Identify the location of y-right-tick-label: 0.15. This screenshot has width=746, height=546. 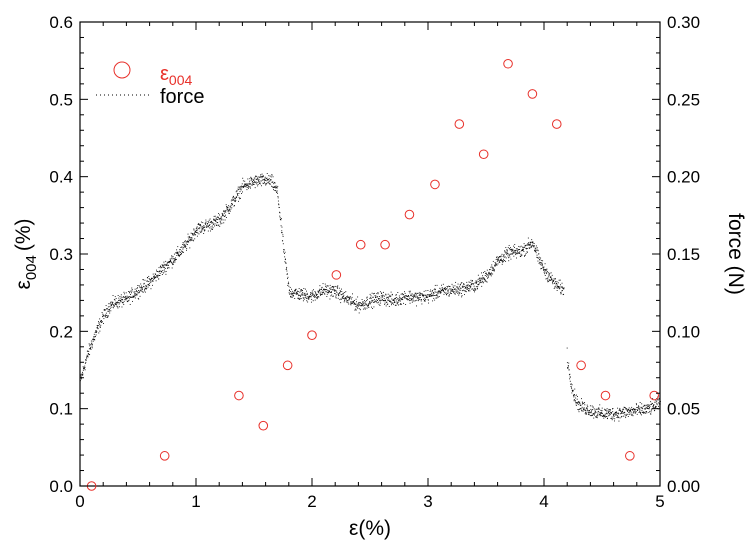
(683, 254).